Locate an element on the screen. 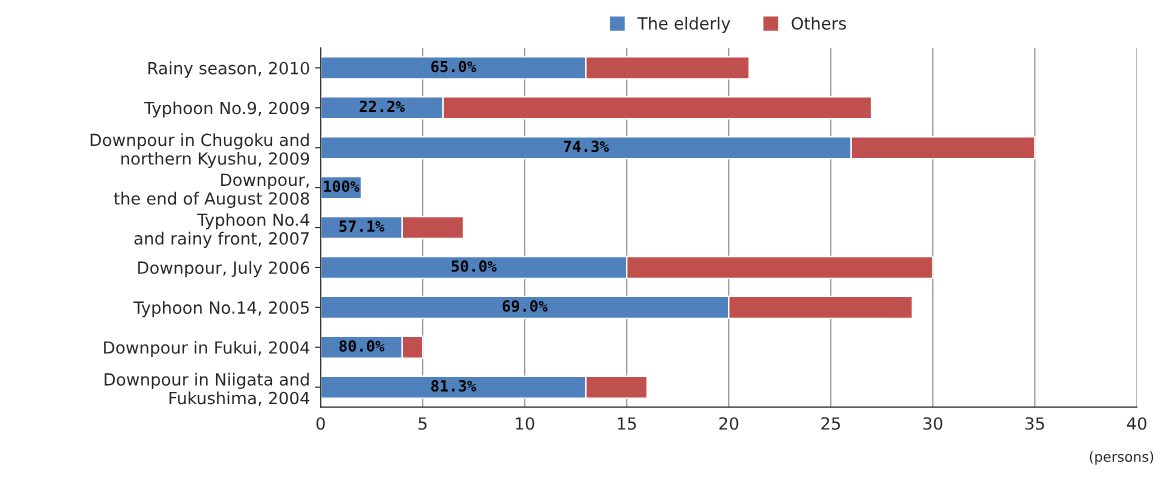 The width and height of the screenshot is (1166, 479). y-tick-label: Downpour, July 2006 is located at coordinates (224, 269).